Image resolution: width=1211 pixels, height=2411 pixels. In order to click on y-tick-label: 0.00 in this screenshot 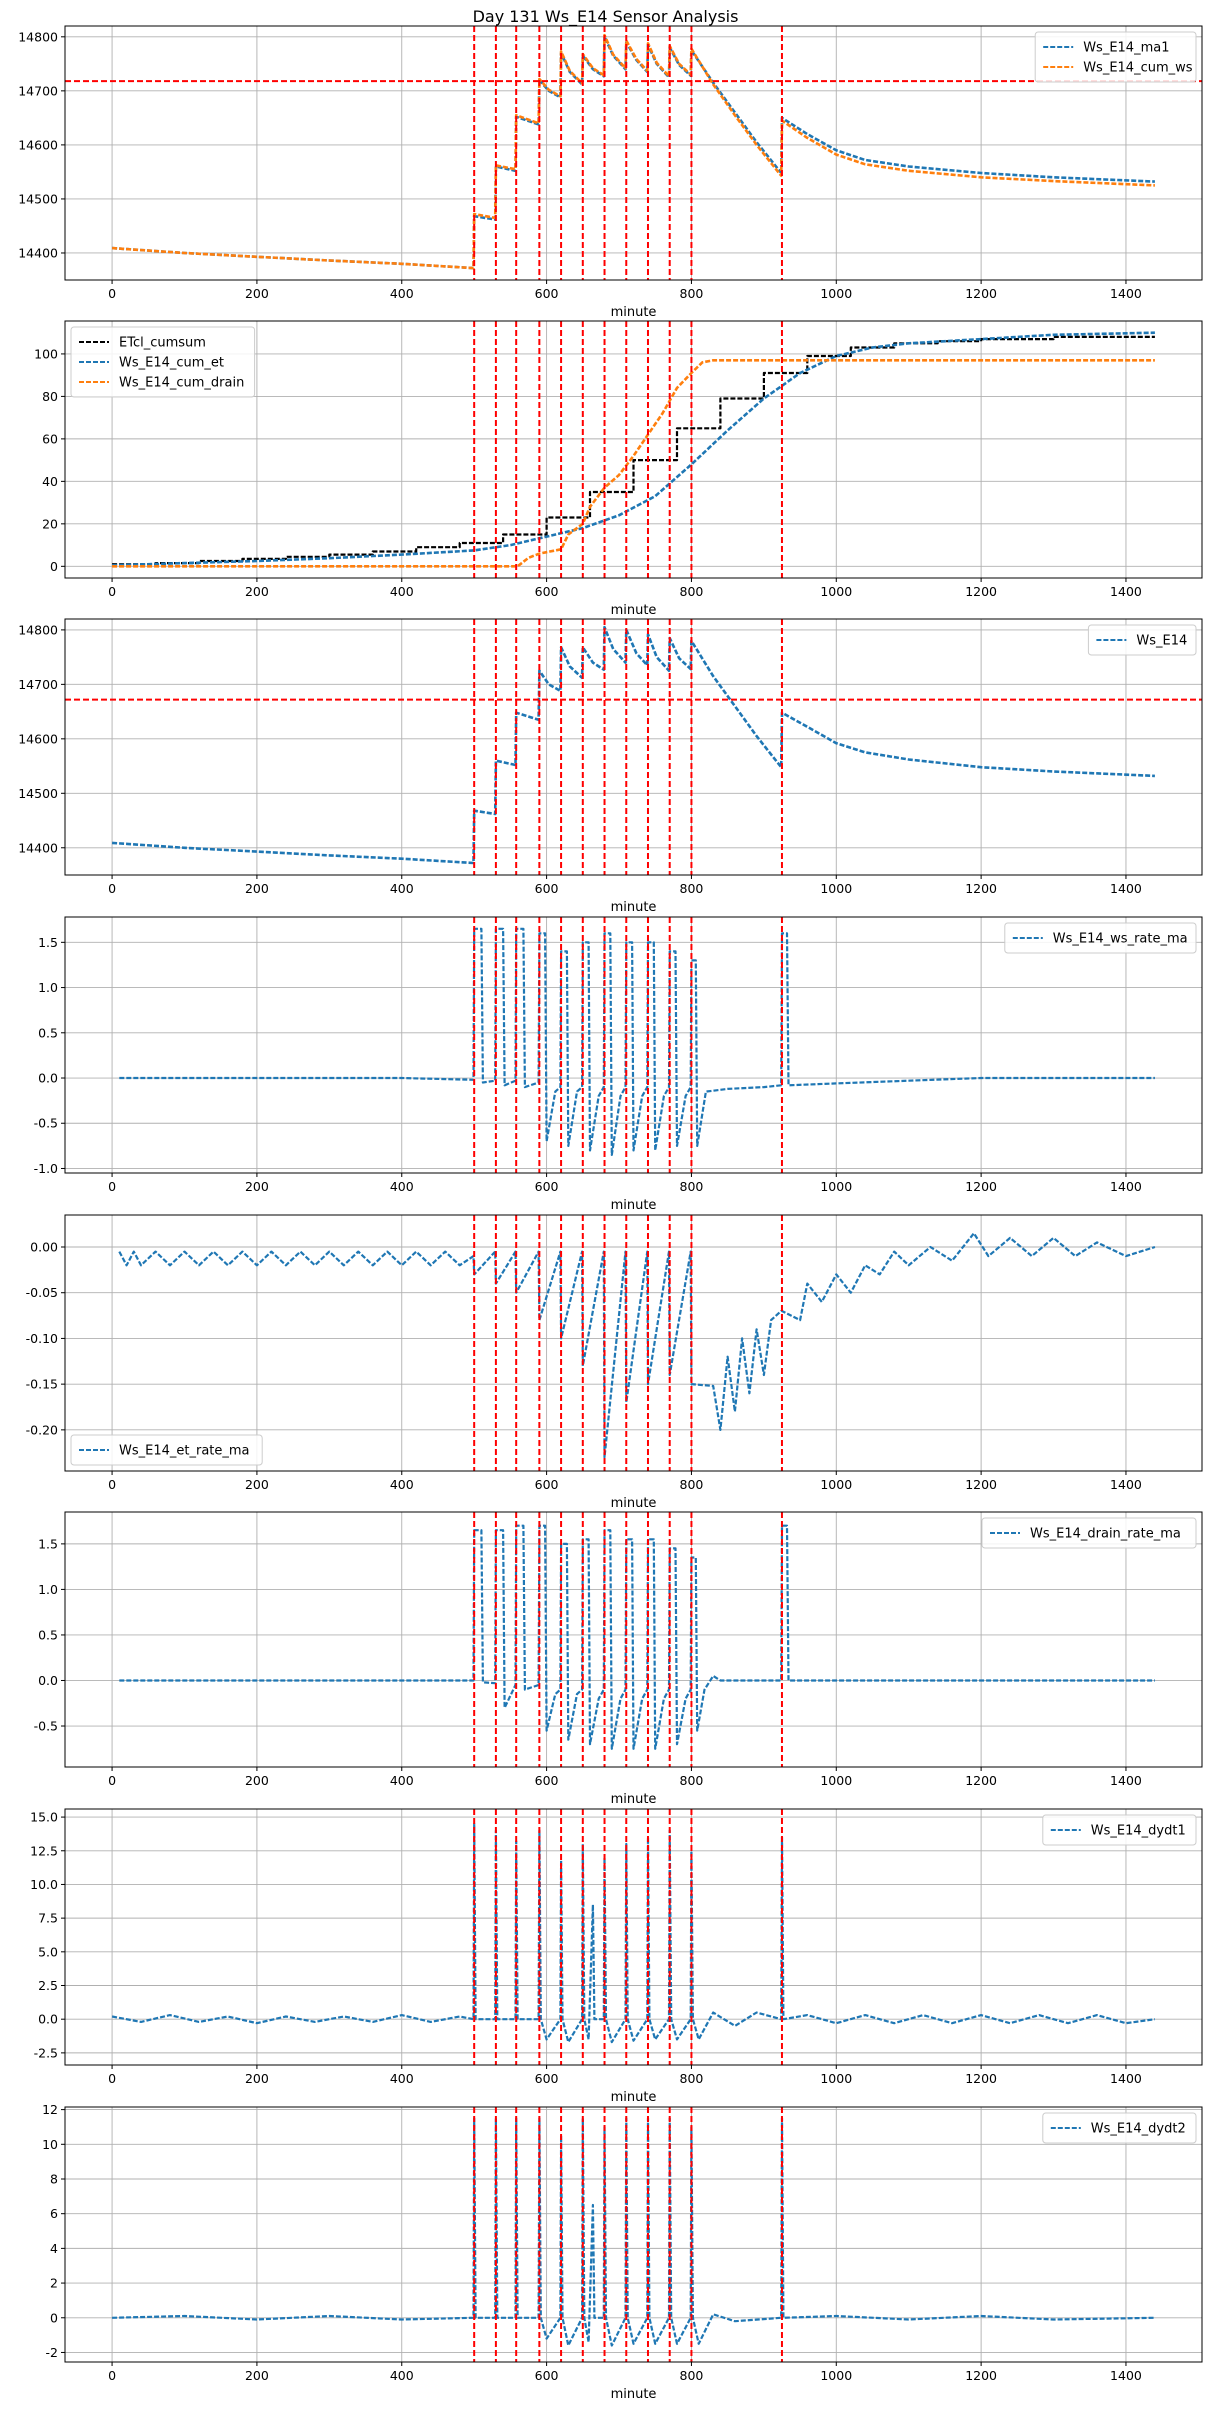, I will do `click(44, 1247)`.